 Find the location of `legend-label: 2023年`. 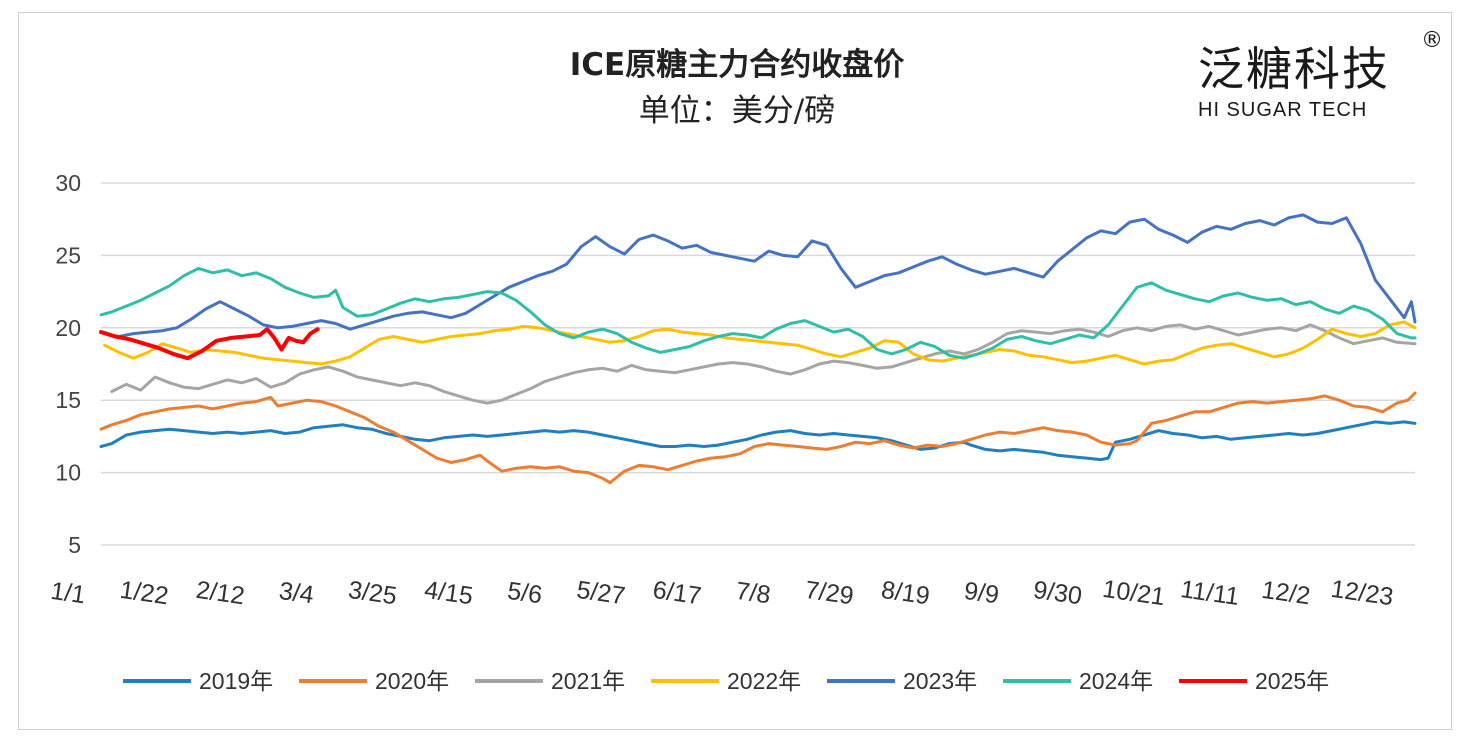

legend-label: 2023年 is located at coordinates (940, 681).